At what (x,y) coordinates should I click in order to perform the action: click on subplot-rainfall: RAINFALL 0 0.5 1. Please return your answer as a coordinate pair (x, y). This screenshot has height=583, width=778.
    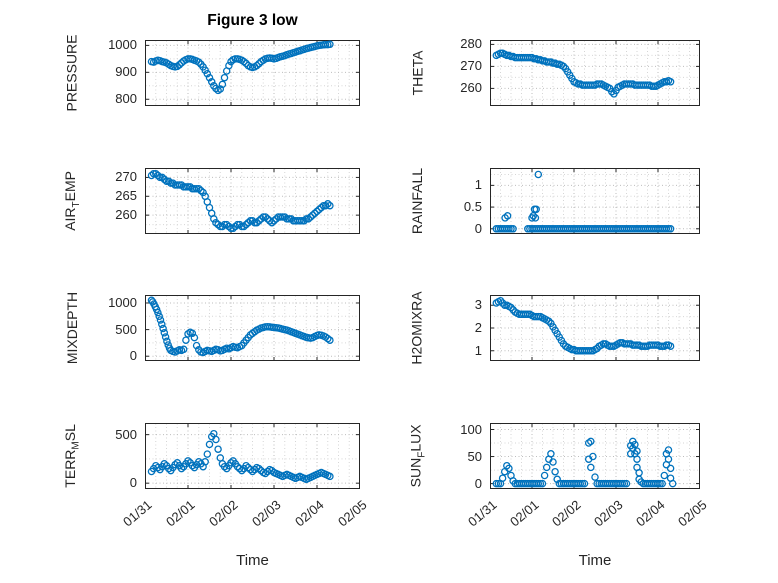
    Looking at the image, I should click on (554, 202).